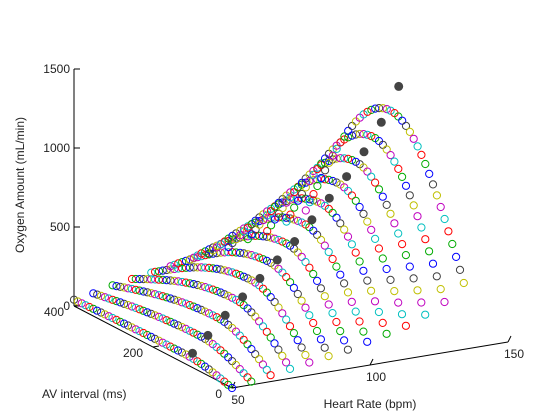 This screenshot has width=560, height=420. What do you see at coordinates (60, 227) in the screenshot?
I see `z-tick-label: 500` at bounding box center [60, 227].